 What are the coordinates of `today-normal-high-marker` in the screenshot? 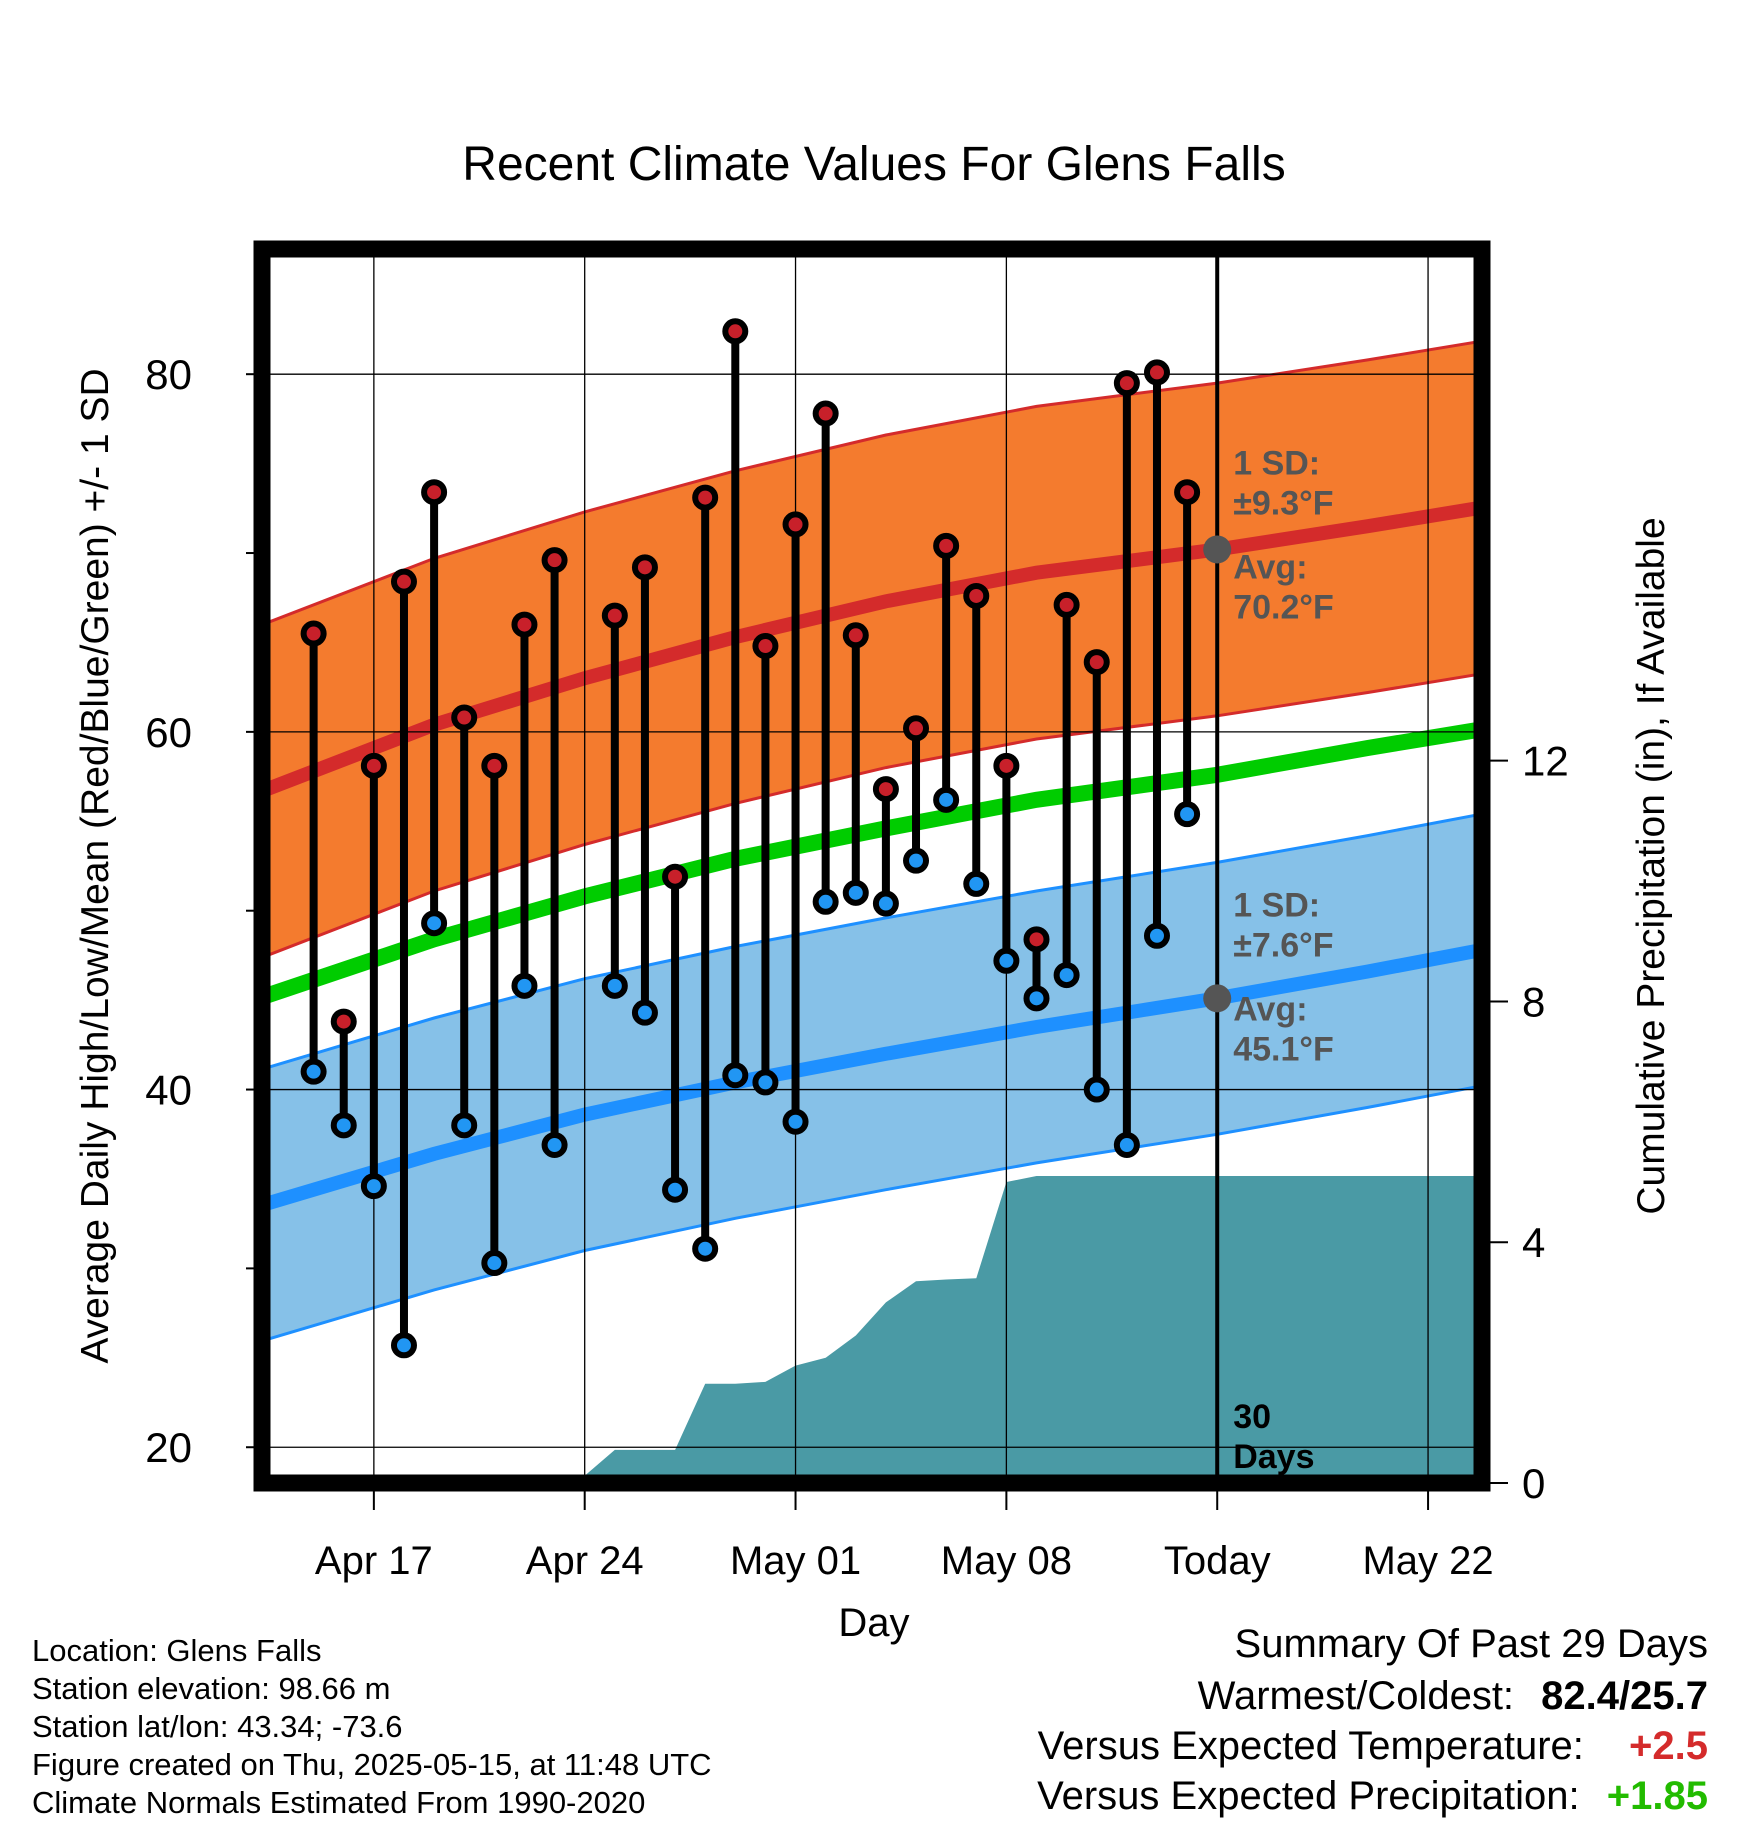 It's located at (1217, 549).